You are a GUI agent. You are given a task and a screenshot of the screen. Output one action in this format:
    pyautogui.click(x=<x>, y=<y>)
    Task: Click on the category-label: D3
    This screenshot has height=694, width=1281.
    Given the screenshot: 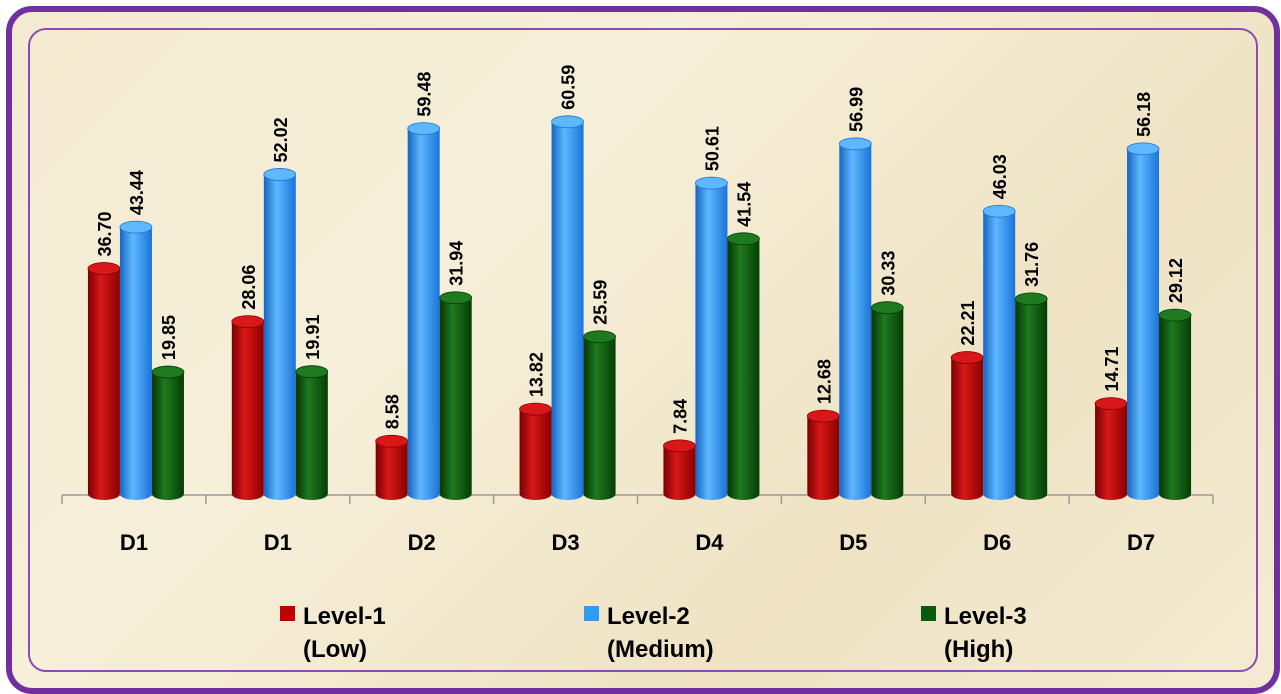 What is the action you would take?
    pyautogui.click(x=566, y=542)
    